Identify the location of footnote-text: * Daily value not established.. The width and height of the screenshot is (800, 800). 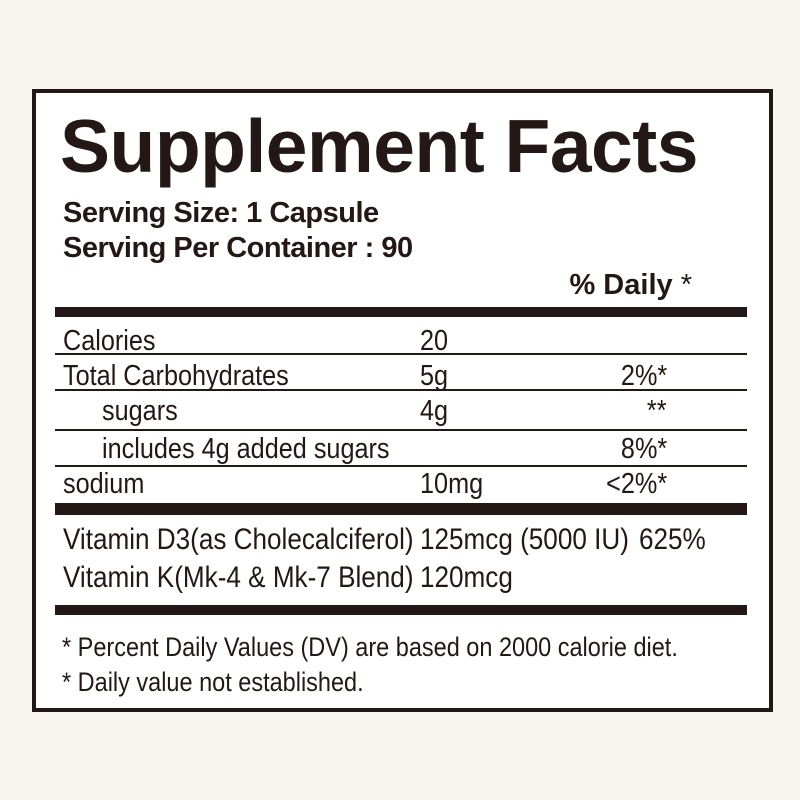
(213, 682).